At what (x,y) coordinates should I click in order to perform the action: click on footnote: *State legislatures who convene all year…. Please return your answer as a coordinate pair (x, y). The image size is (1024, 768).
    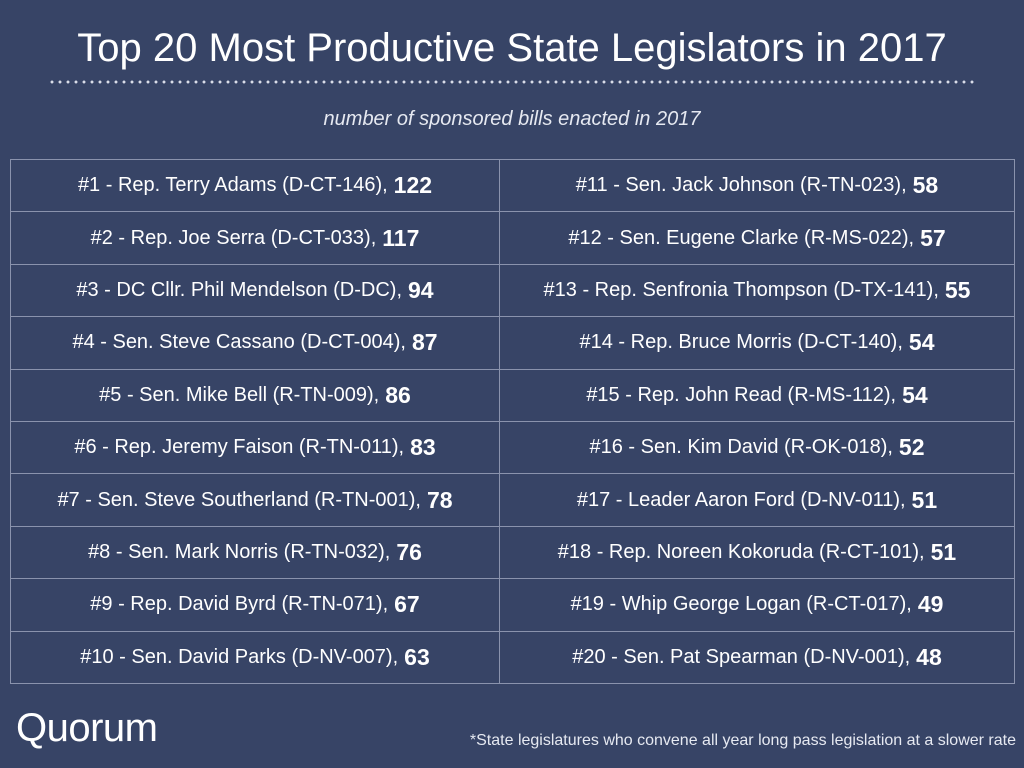
    Looking at the image, I should click on (742, 740).